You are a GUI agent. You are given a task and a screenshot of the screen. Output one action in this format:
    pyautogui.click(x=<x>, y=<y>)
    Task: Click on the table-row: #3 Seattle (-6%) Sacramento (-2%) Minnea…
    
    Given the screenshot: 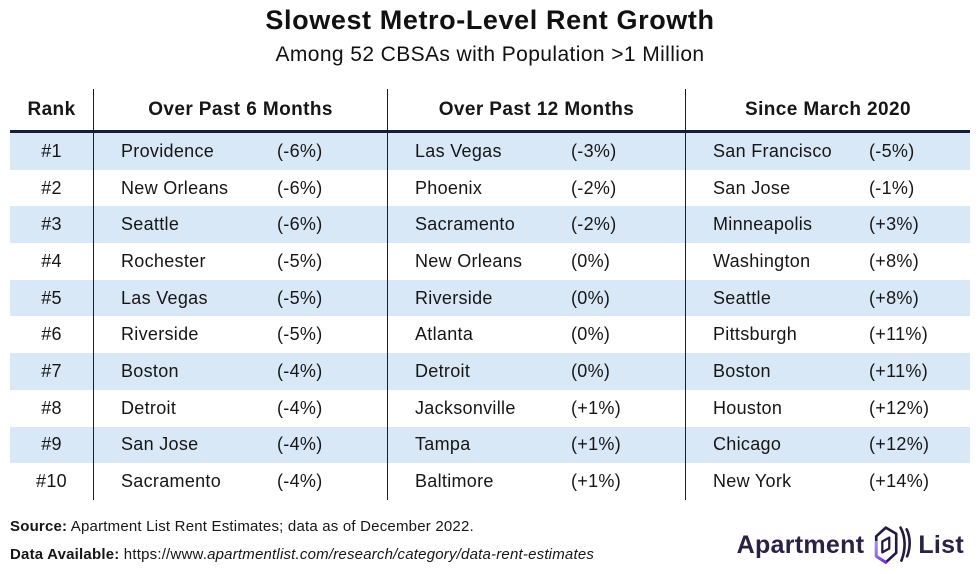 What is the action you would take?
    pyautogui.click(x=490, y=225)
    